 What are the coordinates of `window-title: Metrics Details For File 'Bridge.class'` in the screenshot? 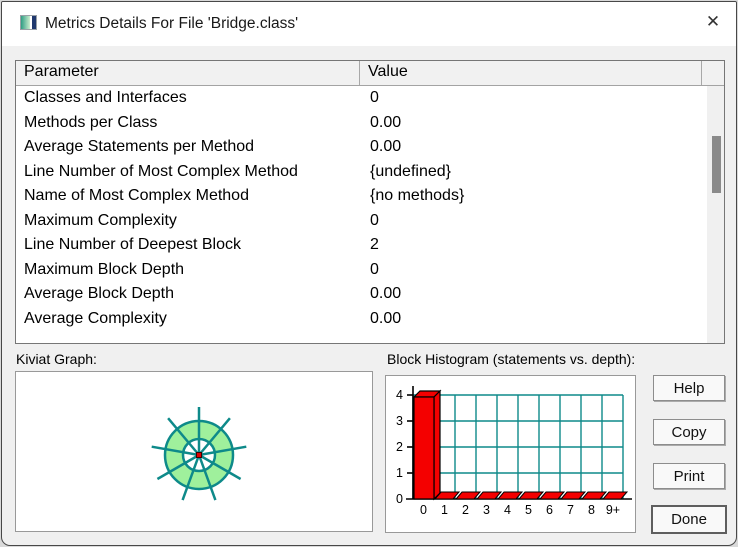 It's located at (172, 23).